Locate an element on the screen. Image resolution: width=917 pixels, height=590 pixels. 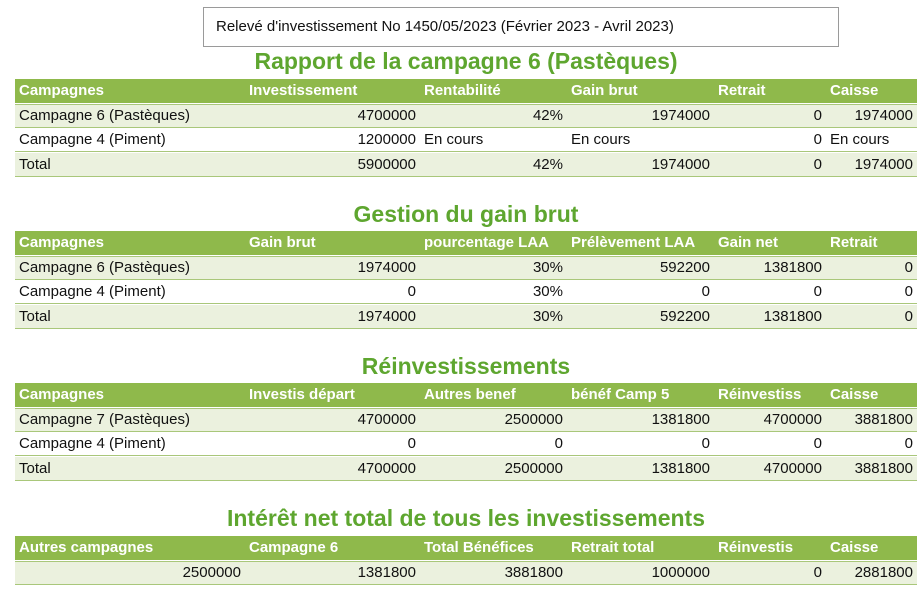
column-header: pourcentage LAA is located at coordinates (493, 243).